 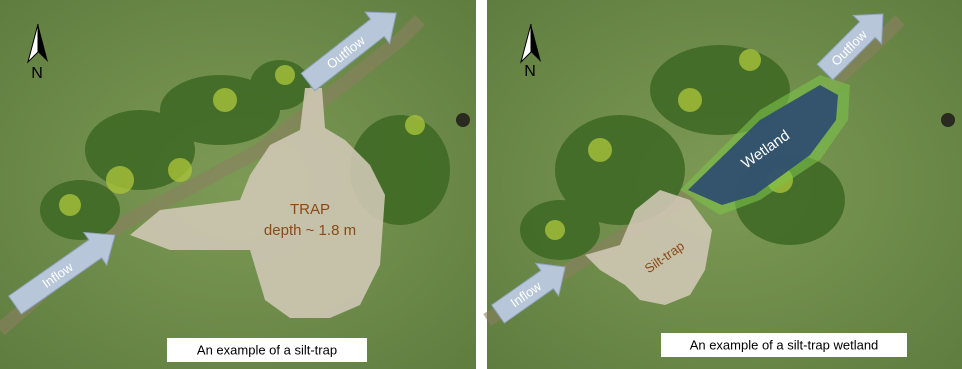 What do you see at coordinates (310, 230) in the screenshot?
I see `trap-depth: depth ~ 1.8 m` at bounding box center [310, 230].